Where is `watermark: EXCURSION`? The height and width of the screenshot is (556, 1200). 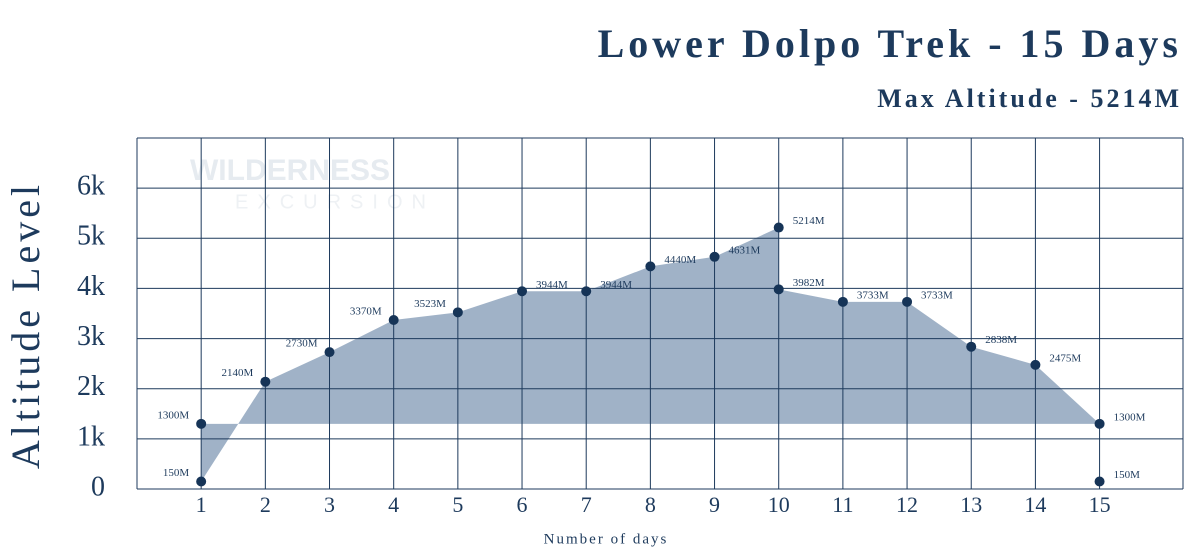
watermark: EXCURSION is located at coordinates (335, 202).